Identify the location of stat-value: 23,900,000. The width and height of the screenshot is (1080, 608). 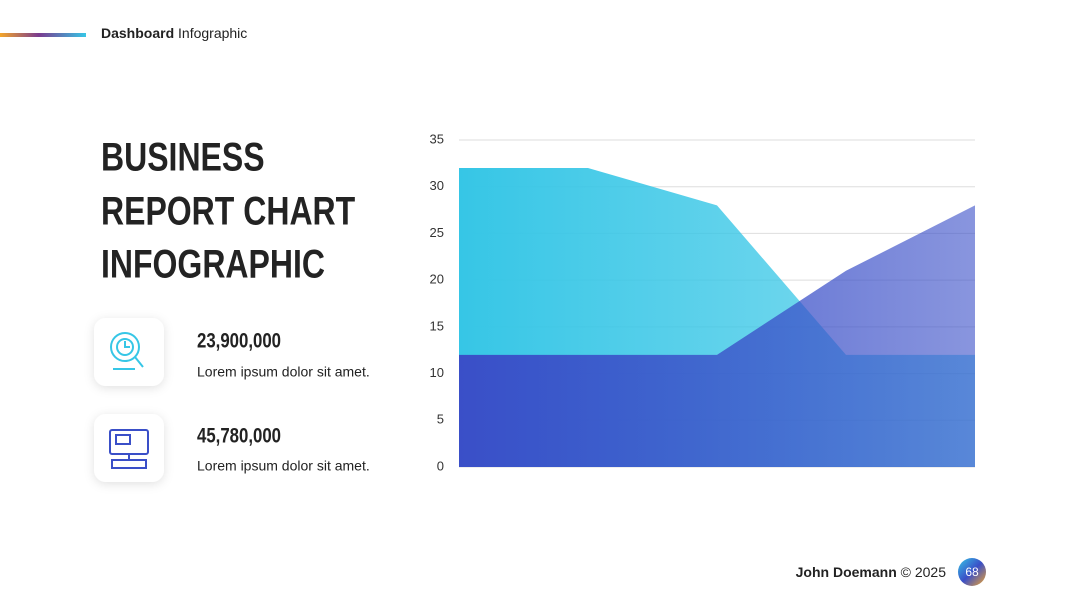
(239, 341).